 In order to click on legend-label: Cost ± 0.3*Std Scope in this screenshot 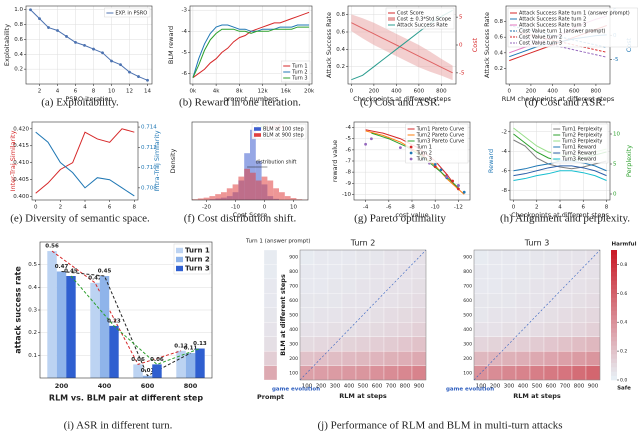, I will do `click(424, 20)`.